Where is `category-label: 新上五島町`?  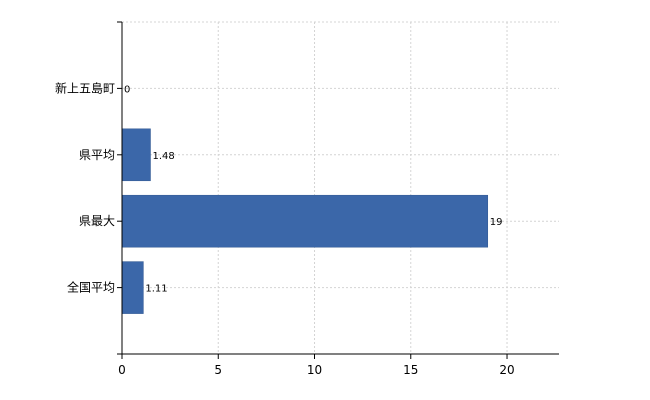
category-label: 新上五島町 is located at coordinates (85, 87).